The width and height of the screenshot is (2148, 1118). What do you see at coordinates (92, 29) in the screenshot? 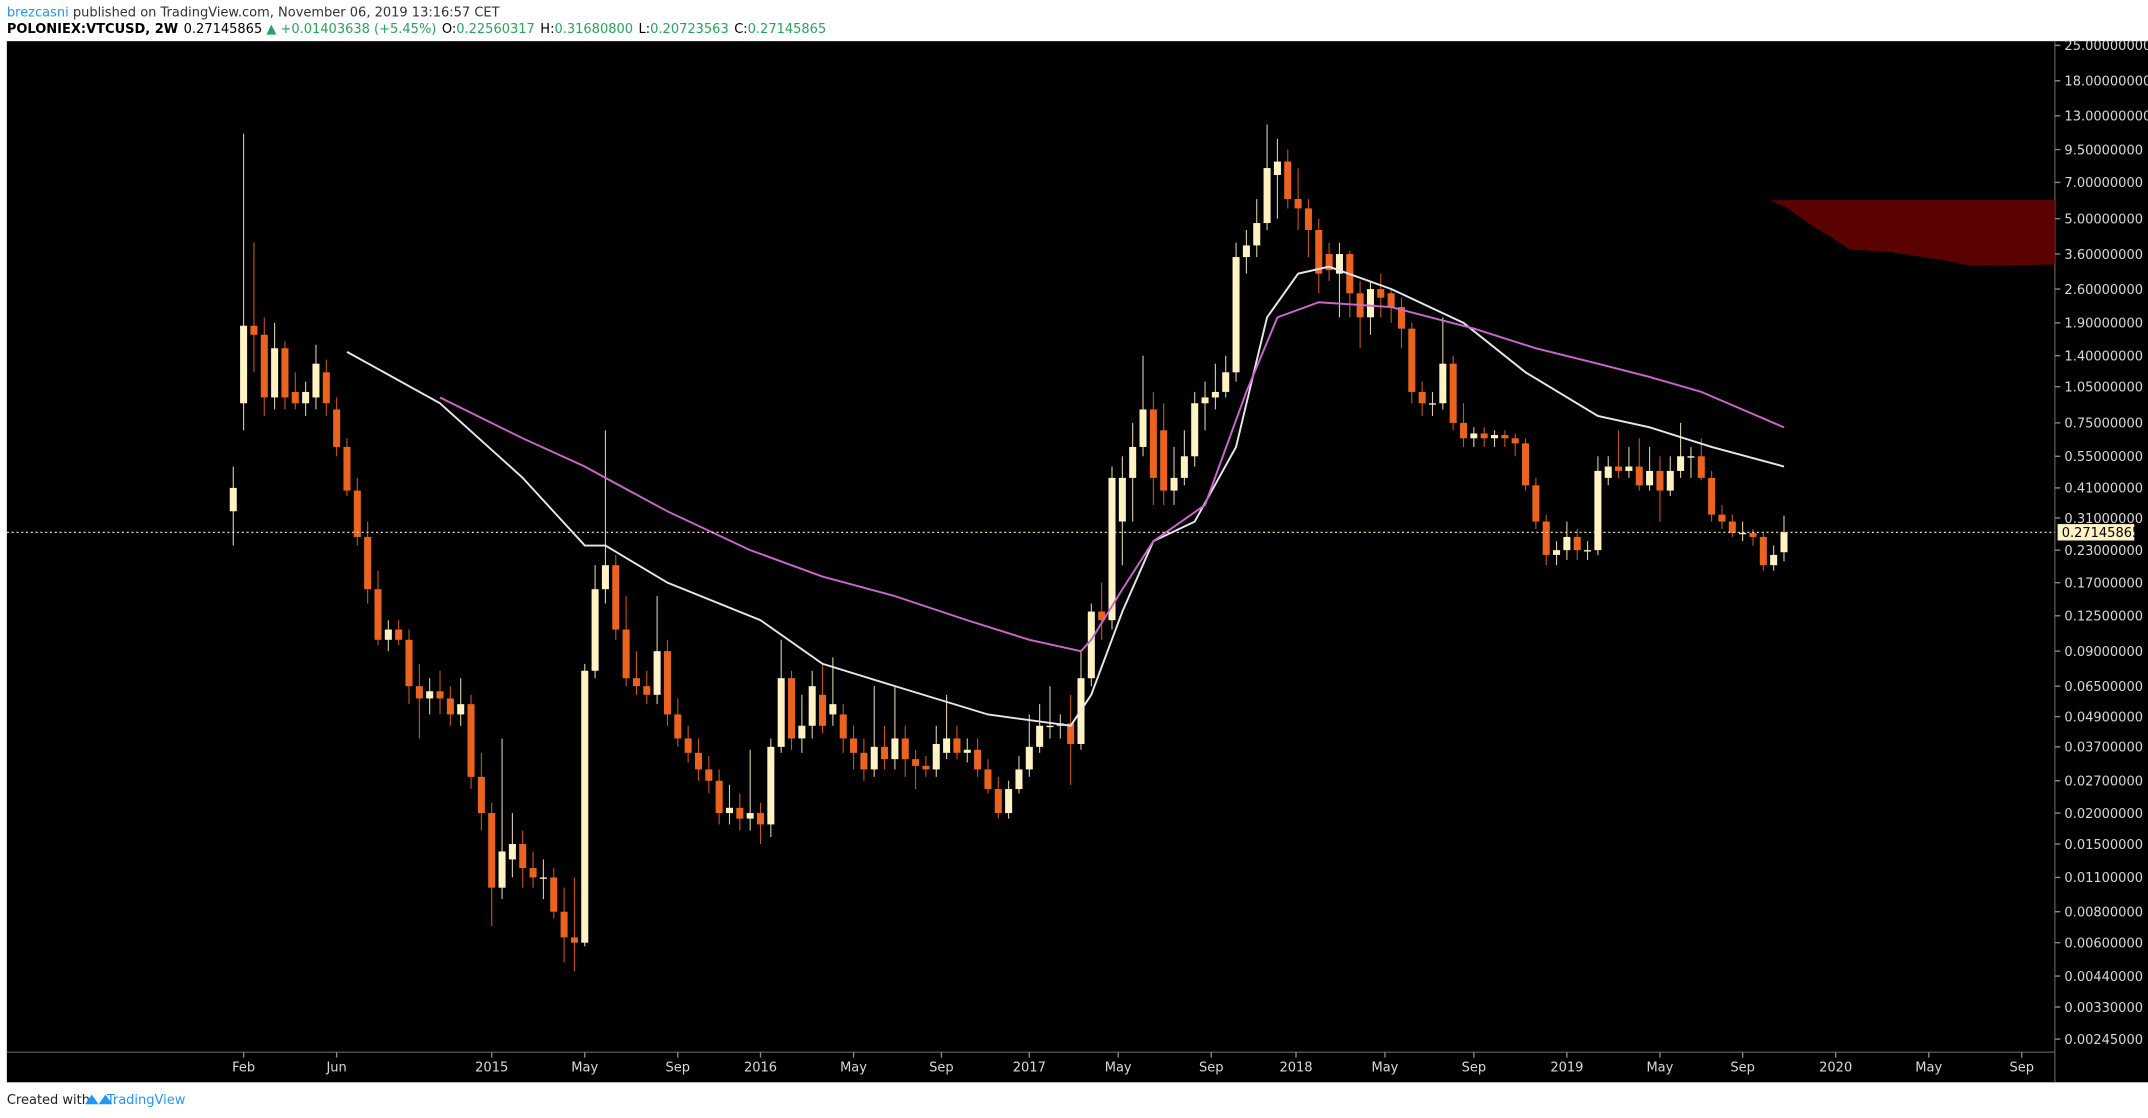
I see `symbol: POLONIEX:VTCUSD, 2W` at bounding box center [92, 29].